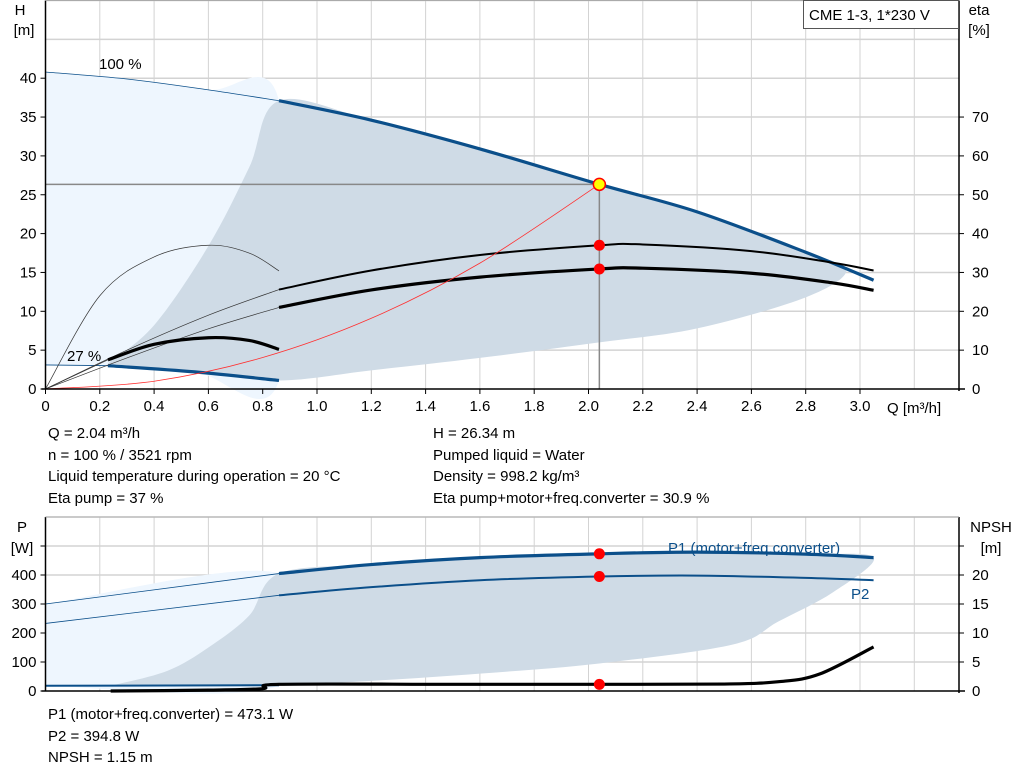 The height and width of the screenshot is (781, 1024). I want to click on y2-axis-unit-npsh: [m], so click(991, 548).